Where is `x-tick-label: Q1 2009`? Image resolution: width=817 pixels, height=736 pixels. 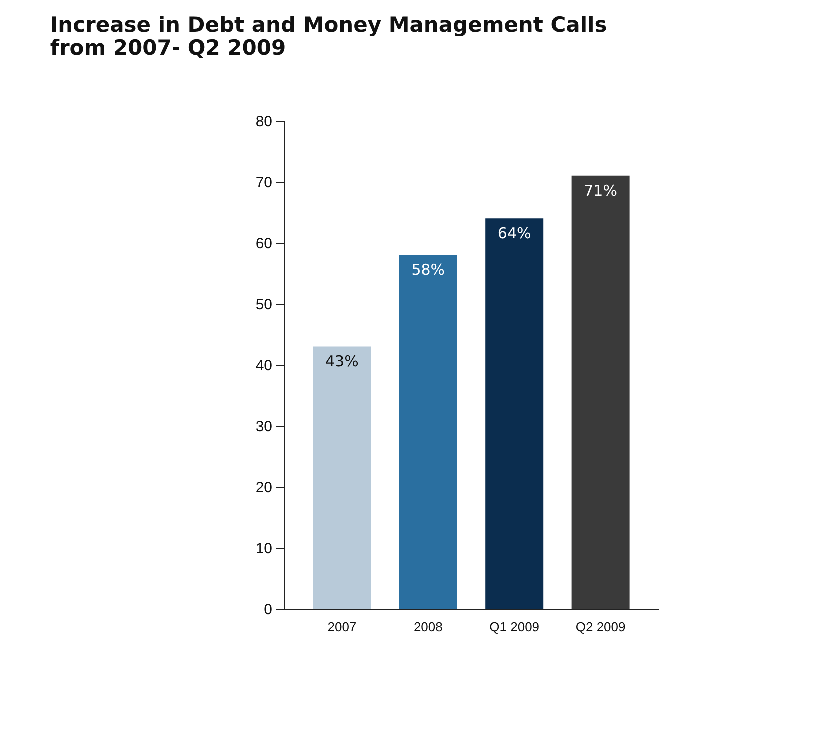
x-tick-label: Q1 2009 is located at coordinates (515, 627).